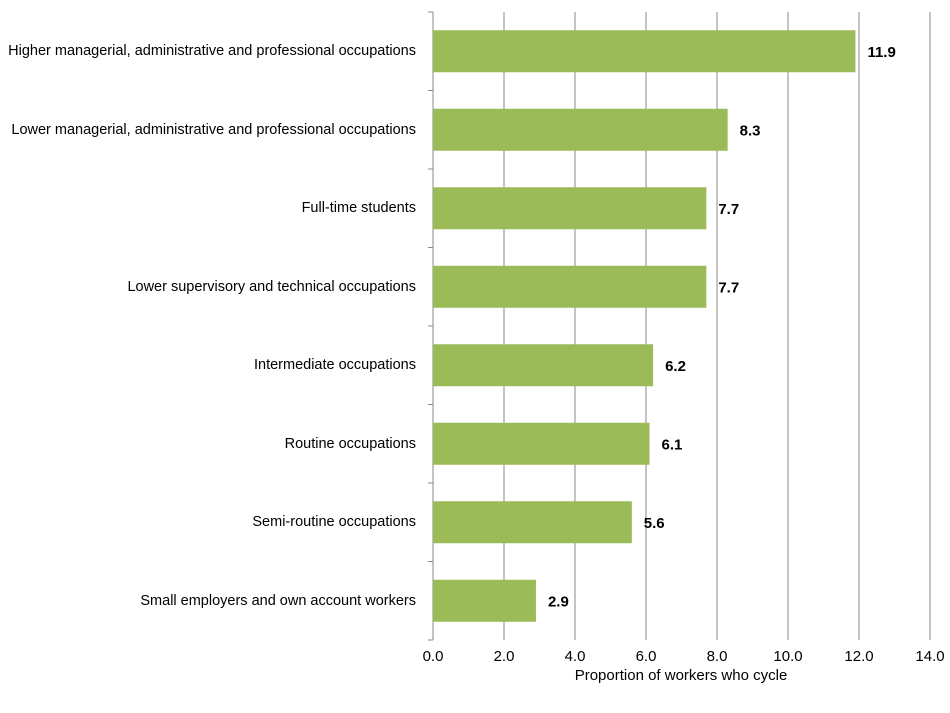 The image size is (950, 713). Describe the element at coordinates (646, 656) in the screenshot. I see `x-tick-label: 6.0` at that location.